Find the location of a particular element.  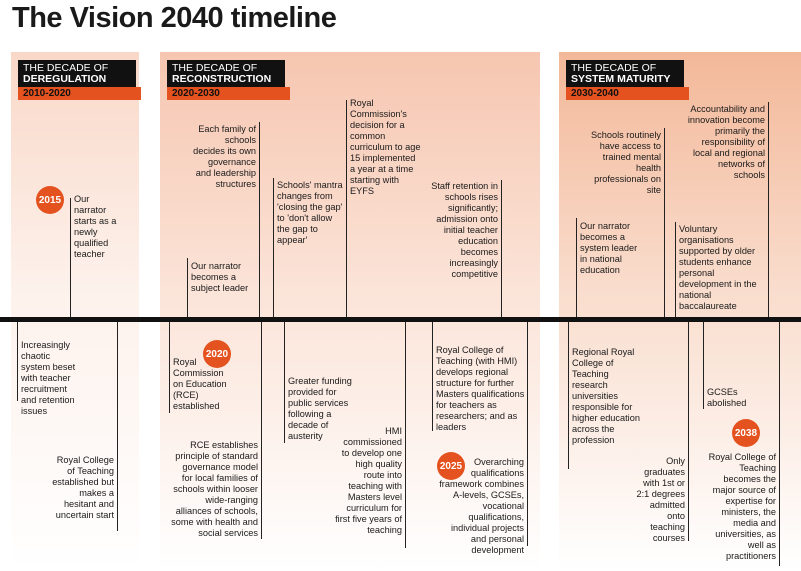

decade-heading: THE DECADE OF DEREGULATION is located at coordinates (77, 73).